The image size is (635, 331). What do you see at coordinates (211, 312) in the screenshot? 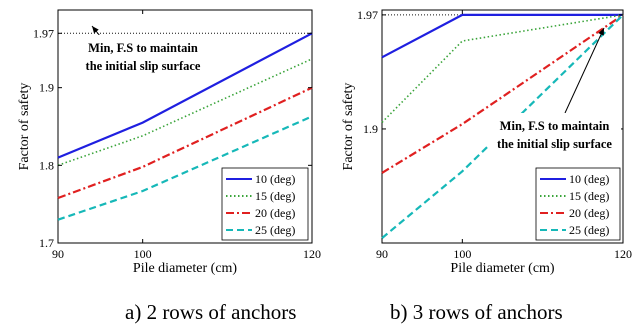
I see `caption-2-rows: a) 2 rows of anchors` at bounding box center [211, 312].